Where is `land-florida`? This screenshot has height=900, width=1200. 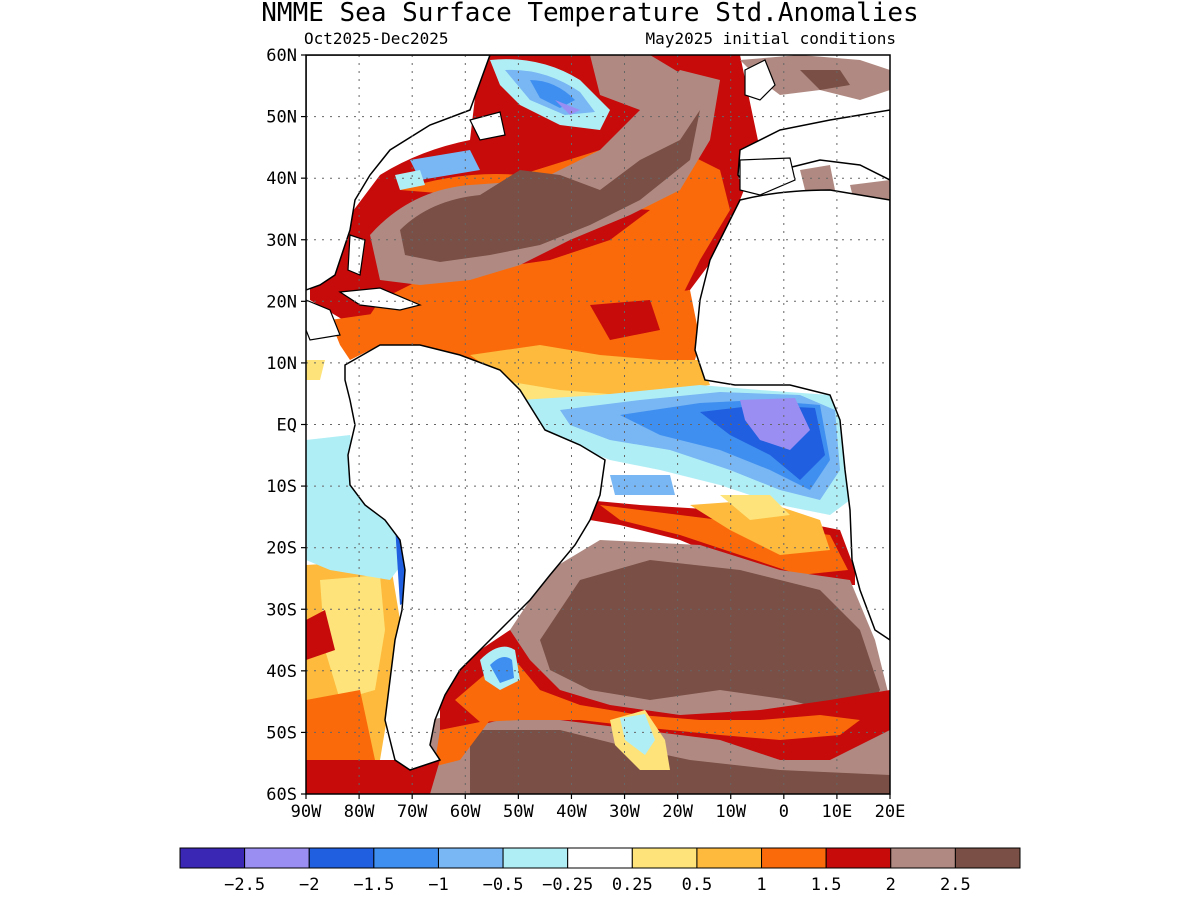 land-florida is located at coordinates (356, 255).